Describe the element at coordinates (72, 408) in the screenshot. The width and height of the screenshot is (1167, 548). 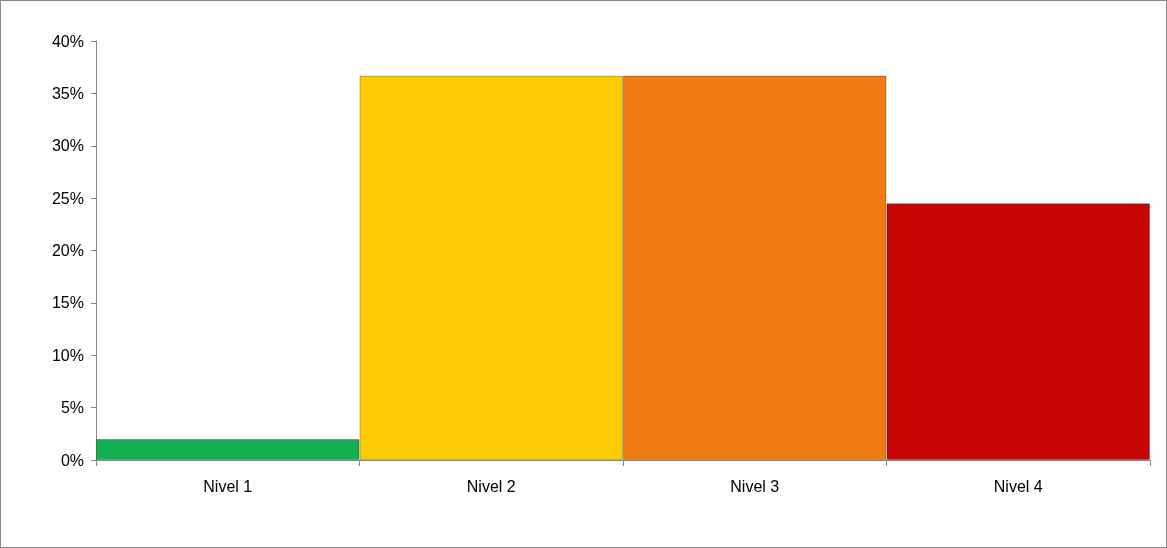
I see `y-tick-label: 5%` at that location.